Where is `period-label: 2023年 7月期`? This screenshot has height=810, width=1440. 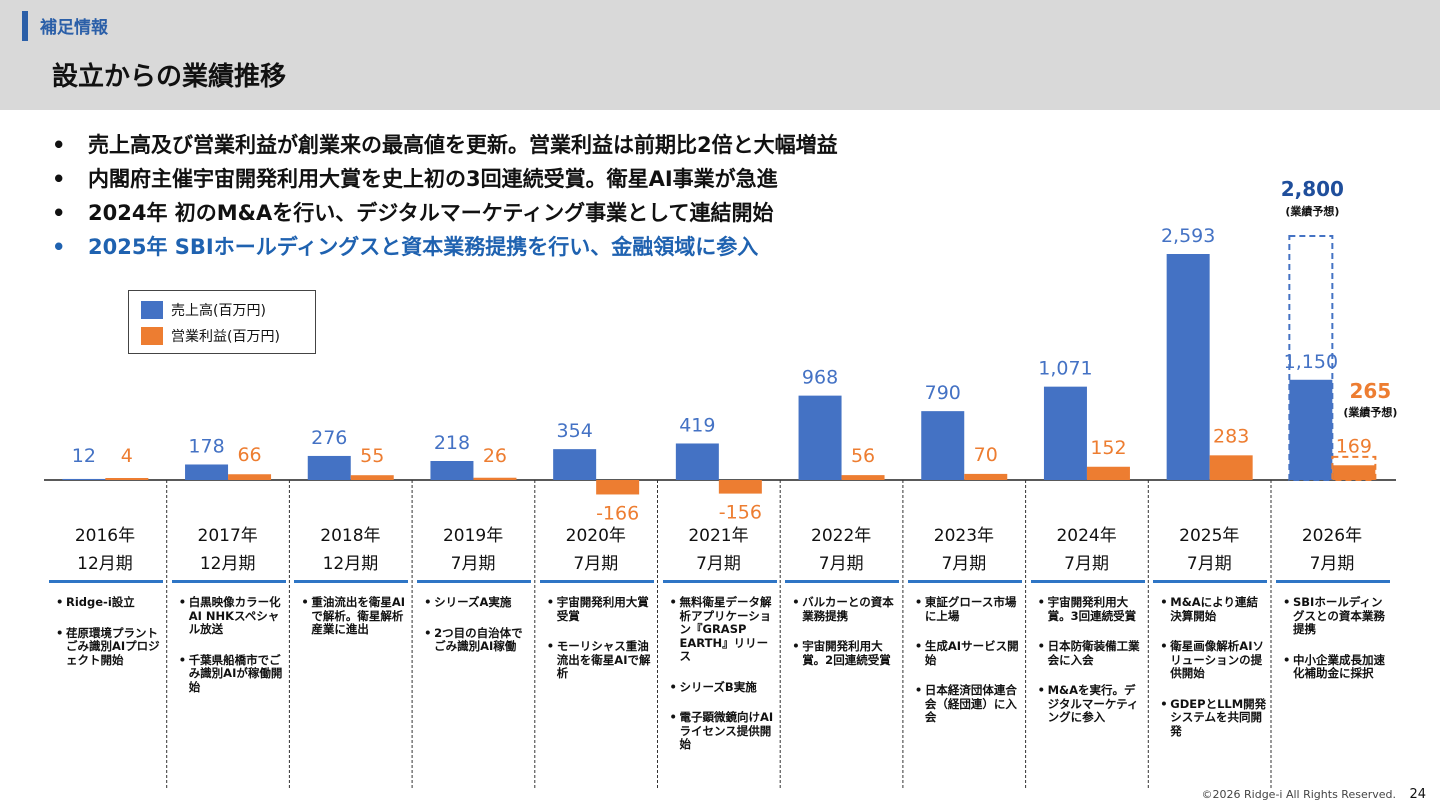 period-label: 2023年 7月期 is located at coordinates (964, 550).